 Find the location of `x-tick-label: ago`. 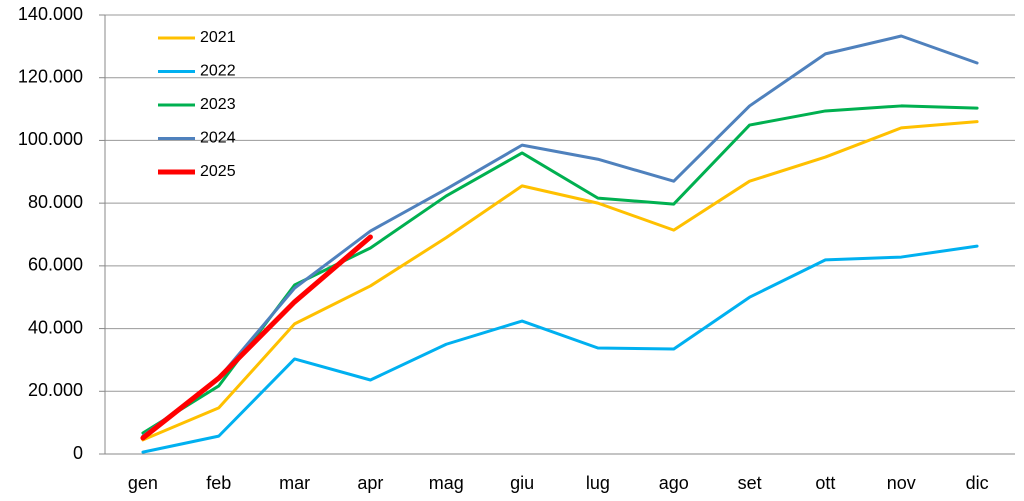

x-tick-label: ago is located at coordinates (674, 483).